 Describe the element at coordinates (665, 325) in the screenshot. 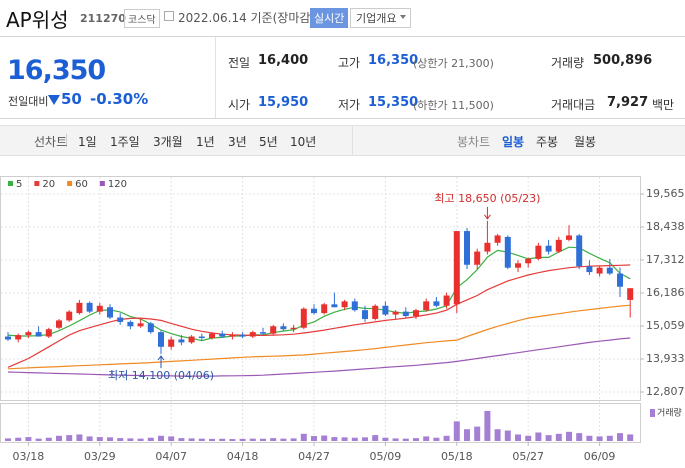

I see `y-tick-label: 15,059` at that location.